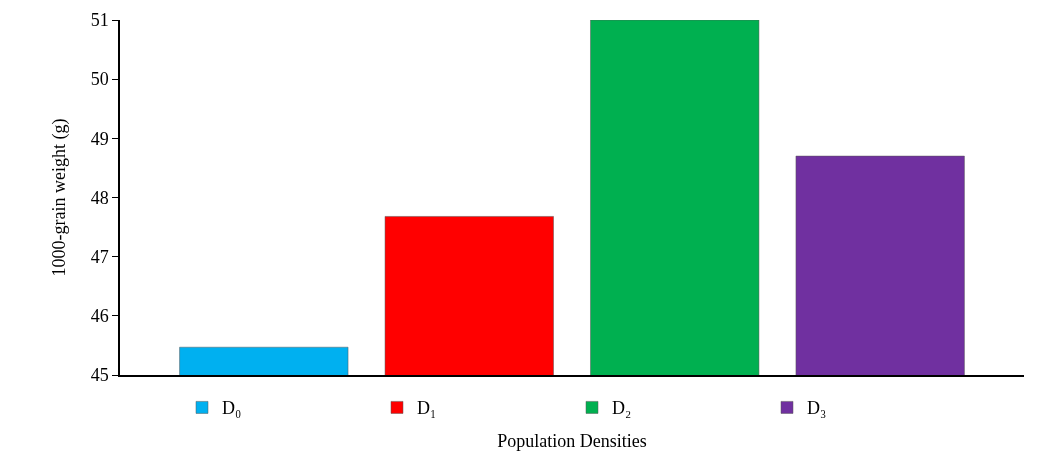  What do you see at coordinates (232, 408) in the screenshot?
I see `legend-label: D₀` at bounding box center [232, 408].